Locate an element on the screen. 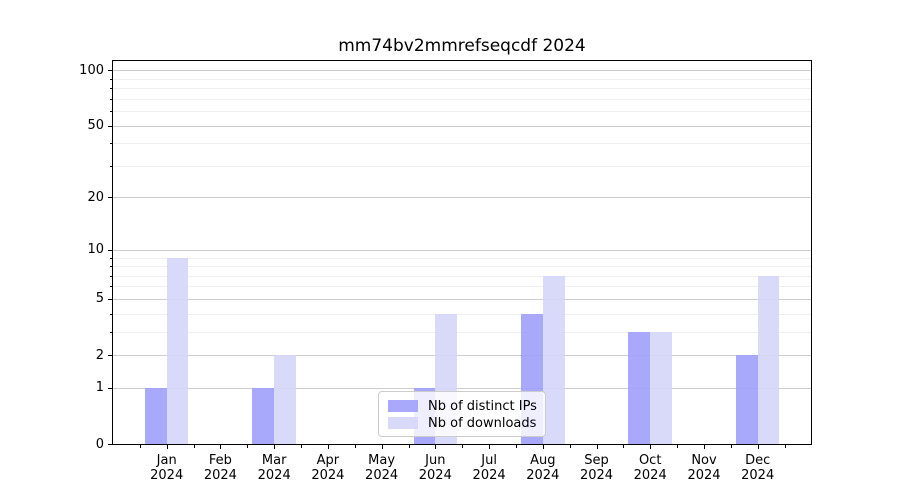 This screenshot has height=500, width=900. legend-item: Nb of downloads is located at coordinates (462, 423).